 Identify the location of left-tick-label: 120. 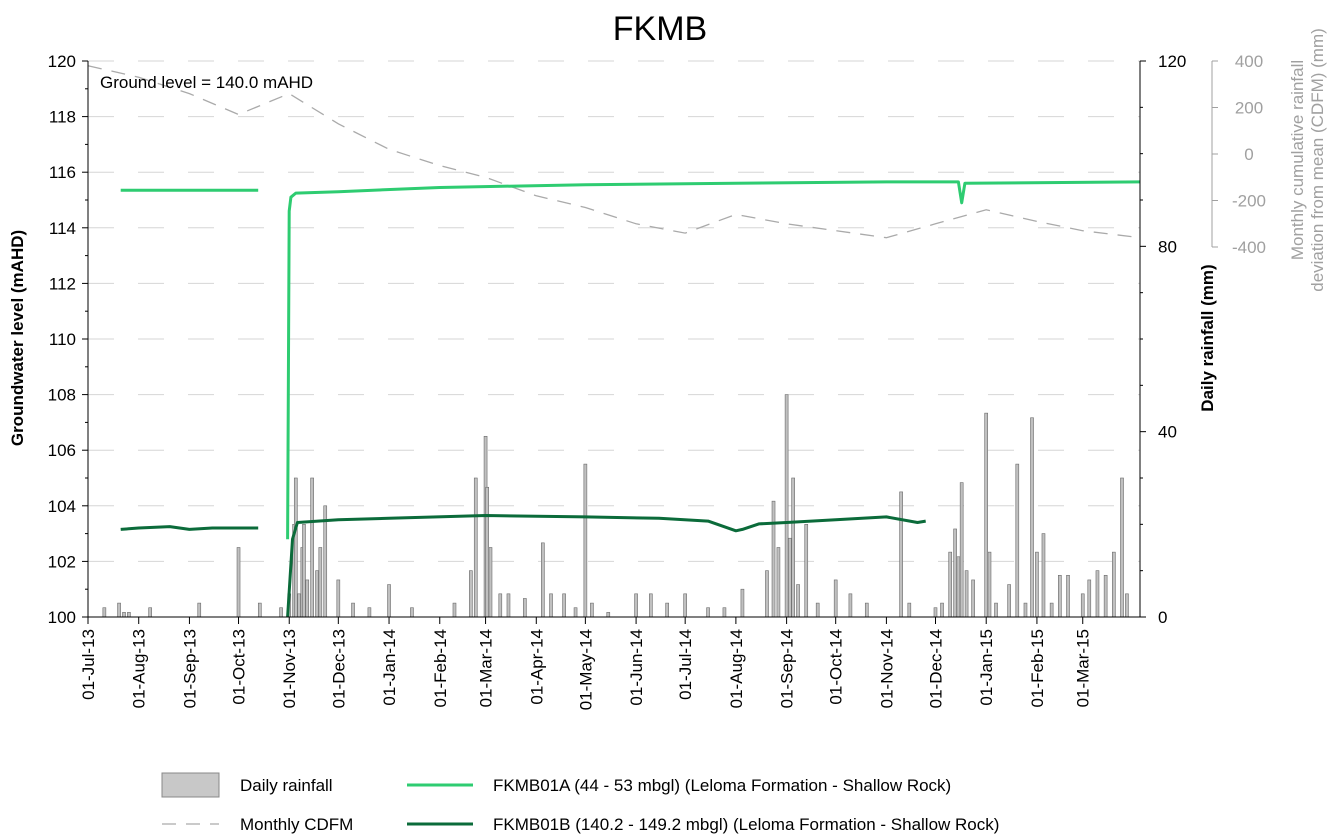
(62, 61).